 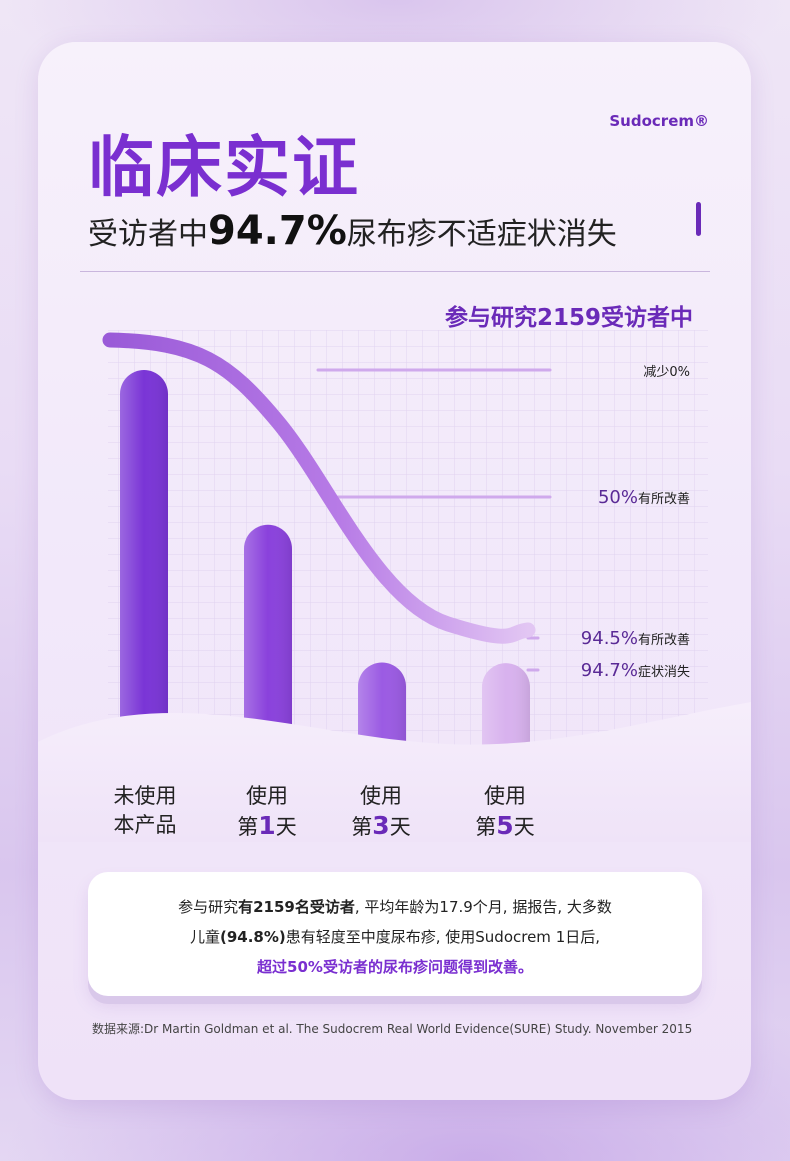 I want to click on subtitle-highlight: 94.7%, so click(x=277, y=231).